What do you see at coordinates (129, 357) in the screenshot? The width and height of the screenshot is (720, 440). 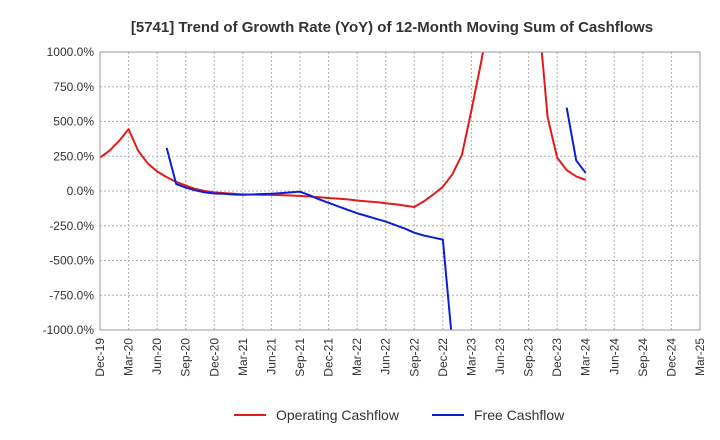 I see `x-tick-label: Mar-20` at bounding box center [129, 357].